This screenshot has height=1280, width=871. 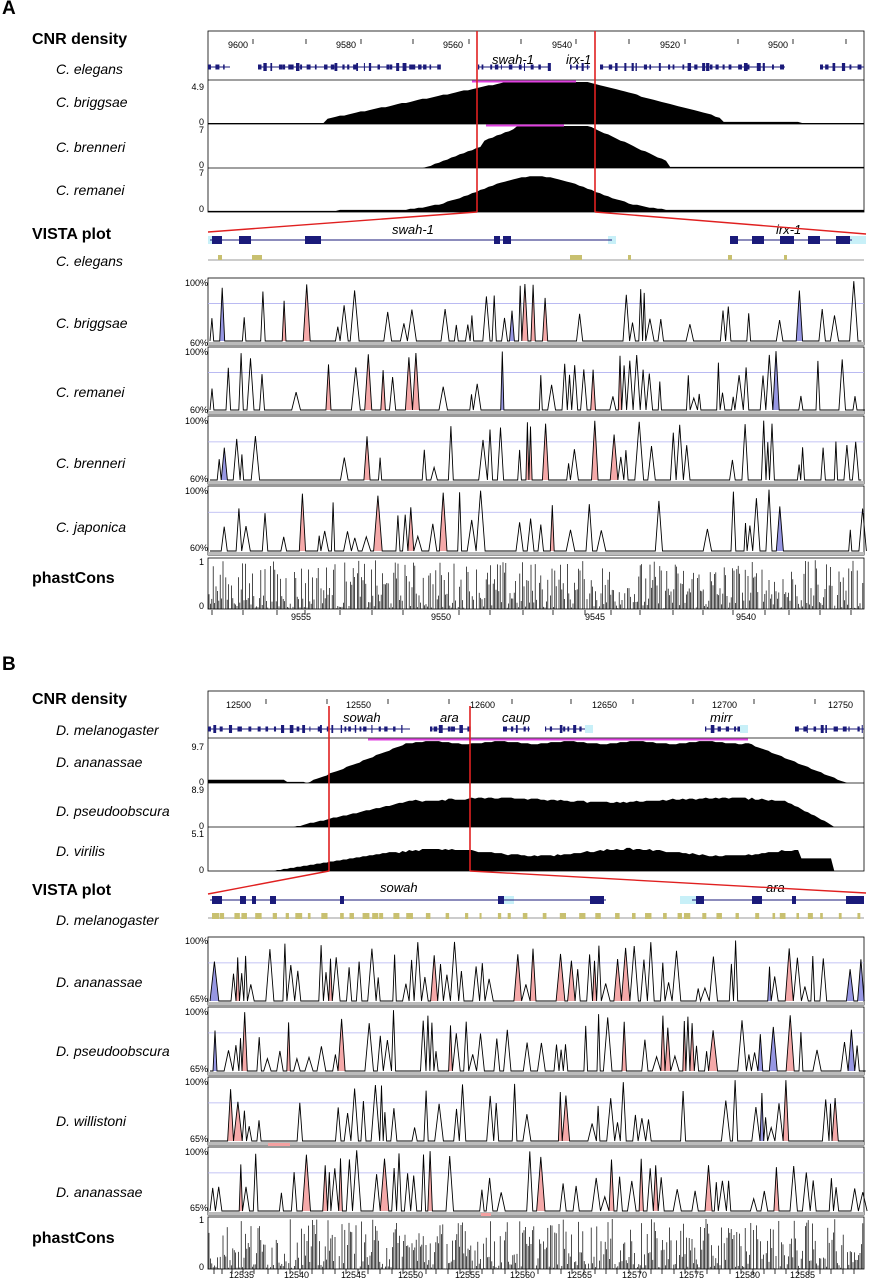 What do you see at coordinates (778, 45) in the screenshot?
I see `top-axis-tick: 9500` at bounding box center [778, 45].